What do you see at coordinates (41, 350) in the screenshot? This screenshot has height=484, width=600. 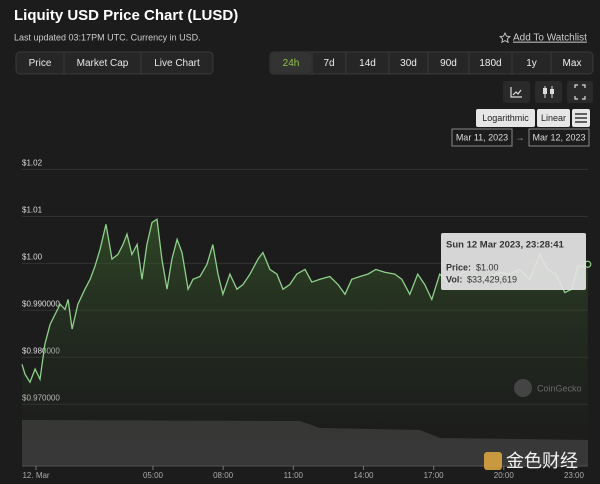 I see `y-tick-label: $0.980000` at bounding box center [41, 350].